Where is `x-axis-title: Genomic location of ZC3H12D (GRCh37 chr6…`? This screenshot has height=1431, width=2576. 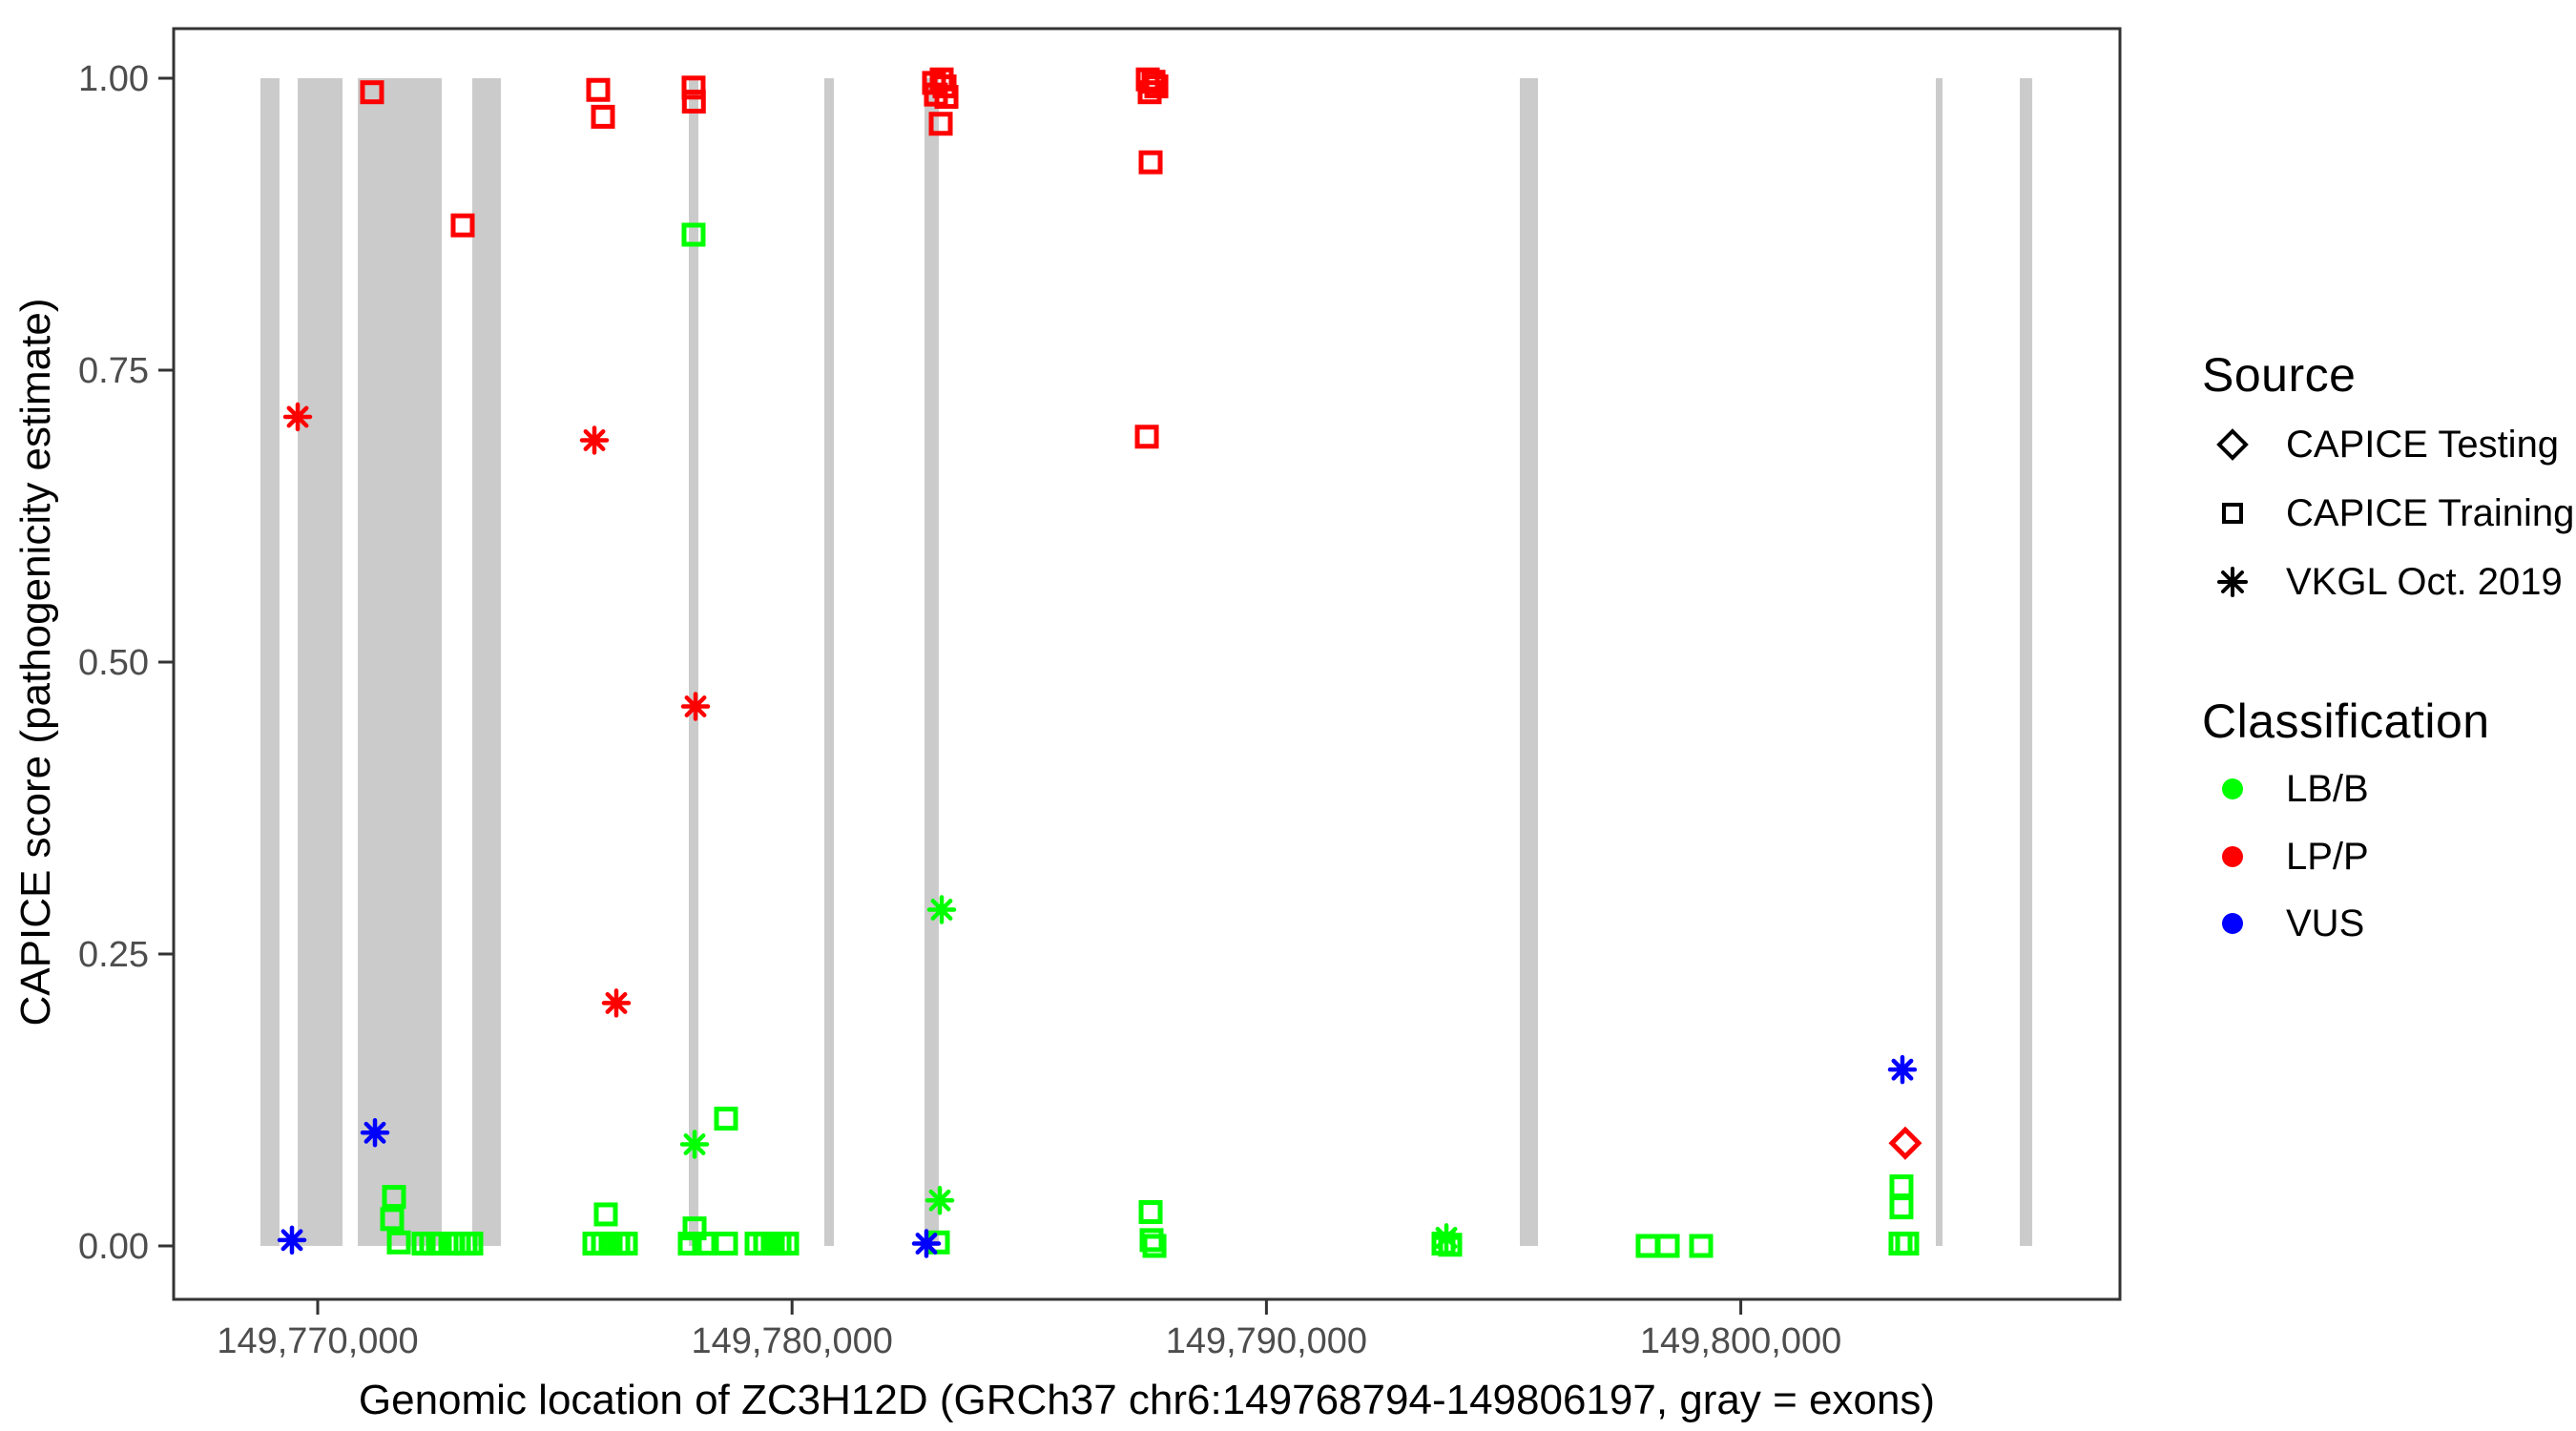
x-axis-title: Genomic location of ZC3H12D (GRCh37 chr6… is located at coordinates (1147, 1400).